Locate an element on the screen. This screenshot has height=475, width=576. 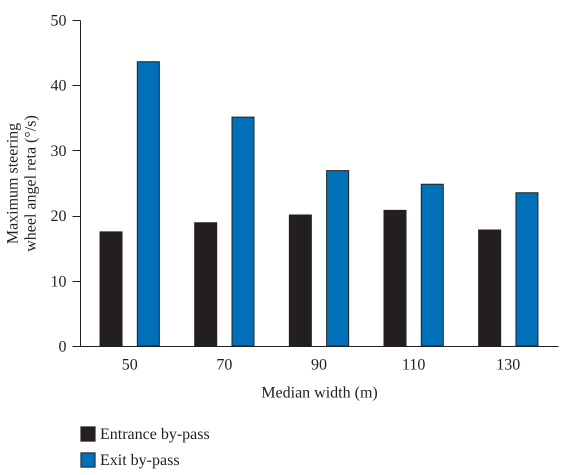
legend-label: Entrance by-pass is located at coordinates (155, 434).